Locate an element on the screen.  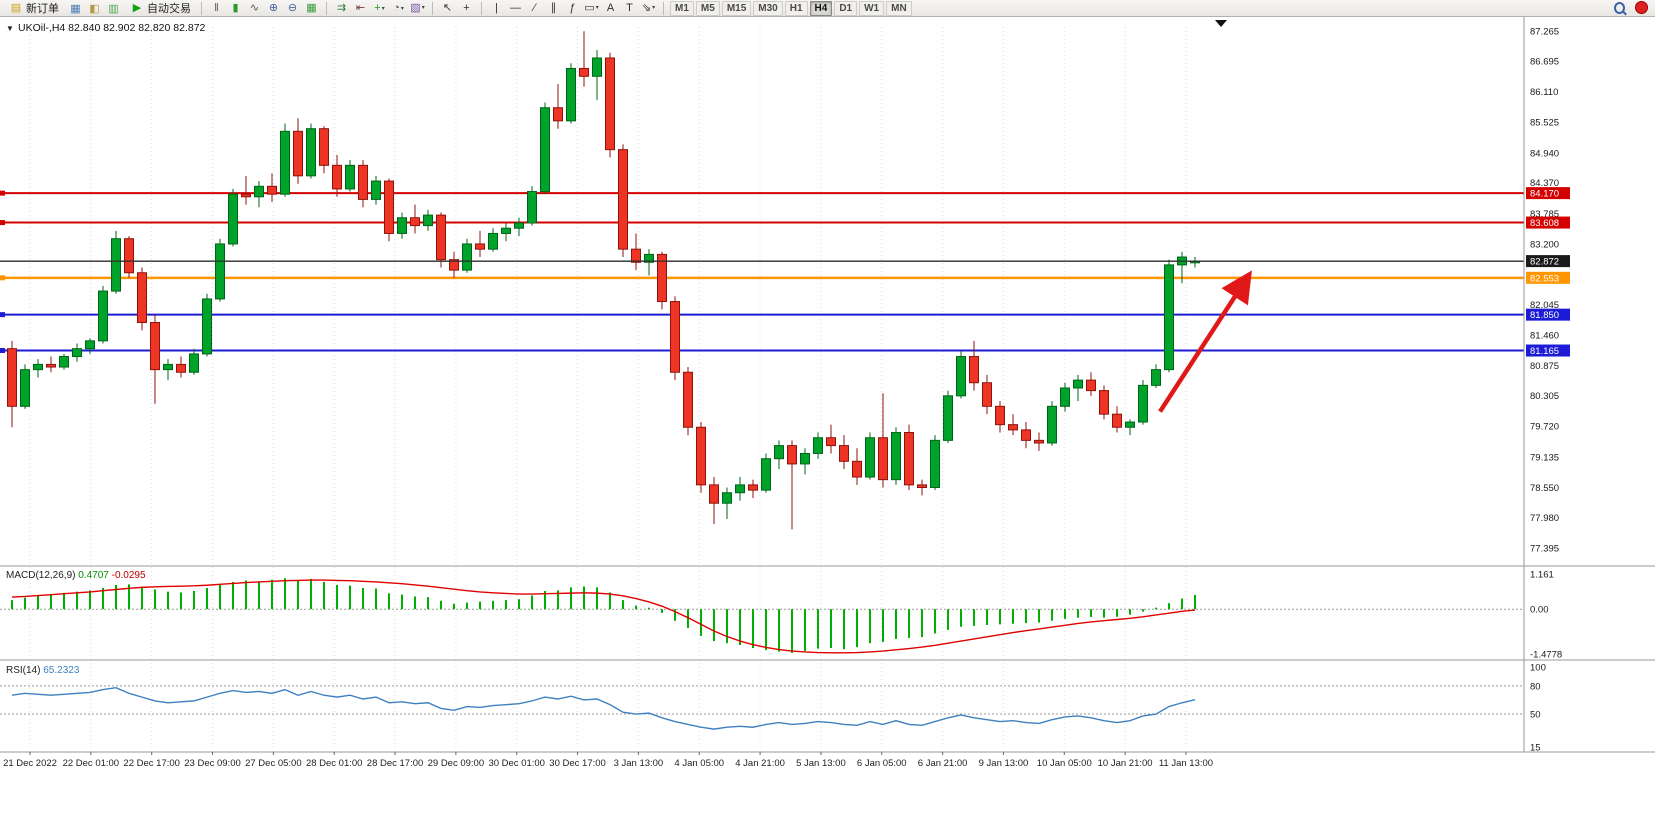
svg-text: 83.608 is located at coordinates (1544, 223).